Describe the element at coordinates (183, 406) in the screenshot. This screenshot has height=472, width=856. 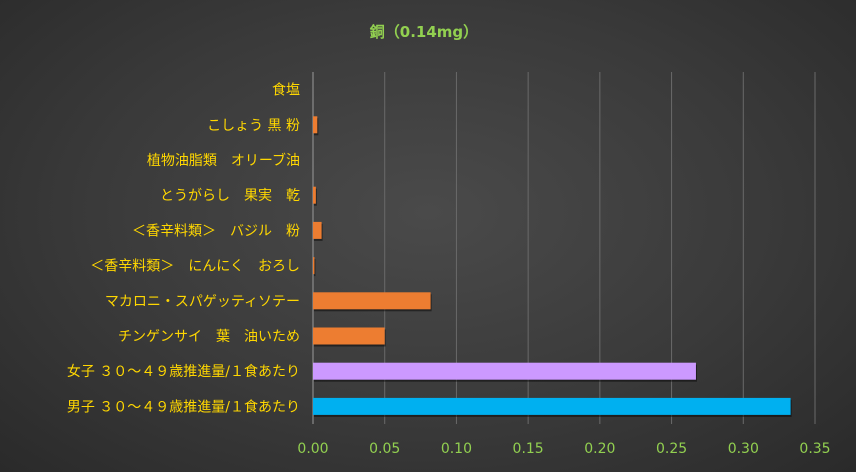
I see `category-label: 男子 ３０～４９歳推進量/１食あたり` at that location.